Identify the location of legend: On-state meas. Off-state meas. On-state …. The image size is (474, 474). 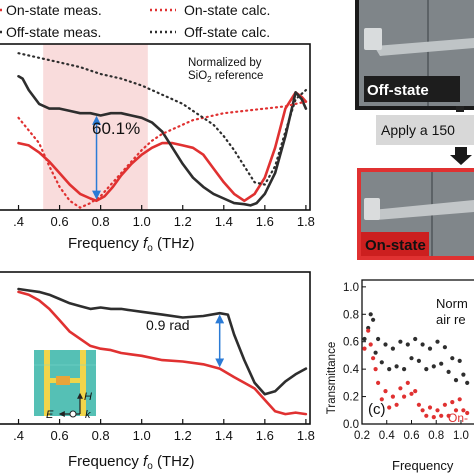
(135, 21).